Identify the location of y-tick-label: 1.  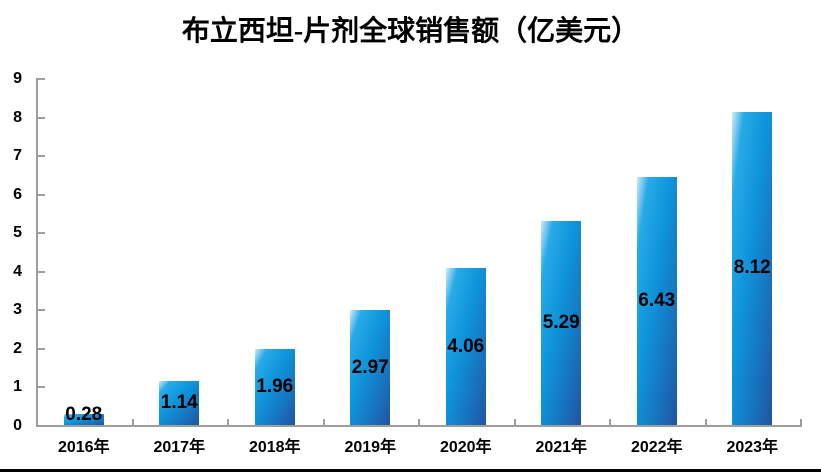
(17, 387).